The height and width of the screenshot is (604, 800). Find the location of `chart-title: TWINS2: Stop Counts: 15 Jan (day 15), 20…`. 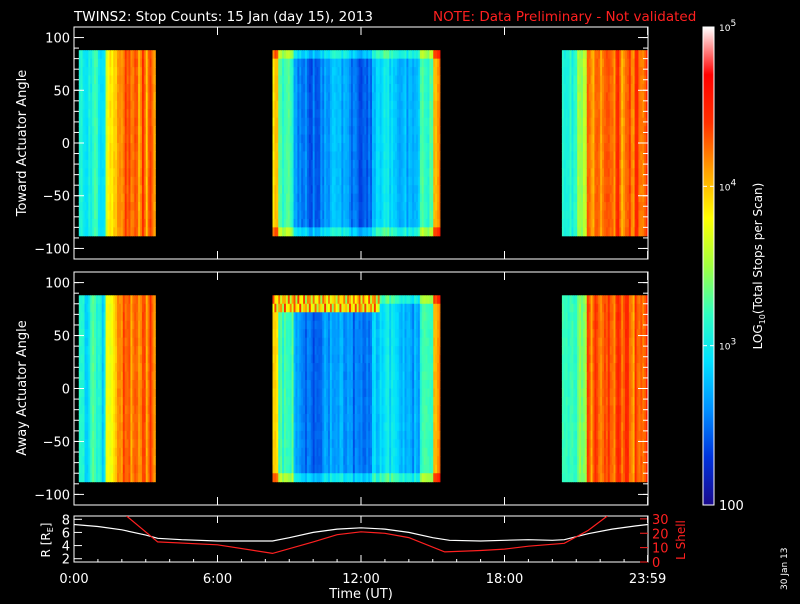

chart-title: TWINS2: Stop Counts: 15 Jan (day 15), 20… is located at coordinates (223, 17).